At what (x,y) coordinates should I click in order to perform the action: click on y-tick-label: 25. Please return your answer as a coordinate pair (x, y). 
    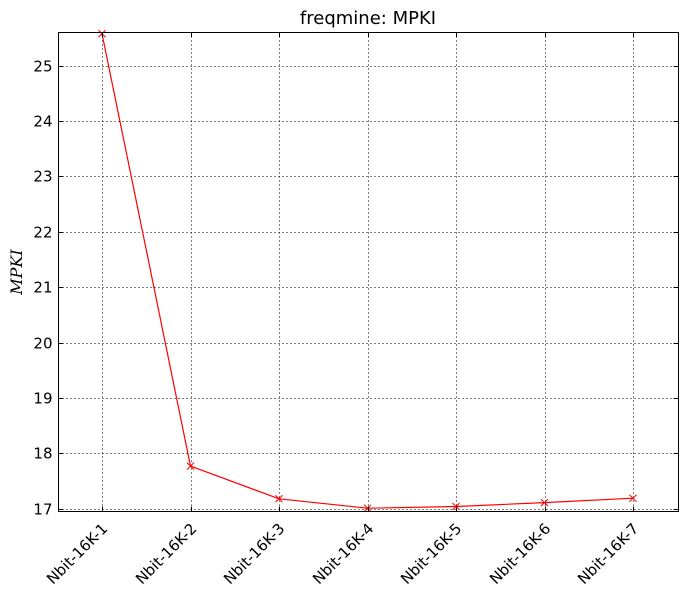
    Looking at the image, I should click on (42, 67).